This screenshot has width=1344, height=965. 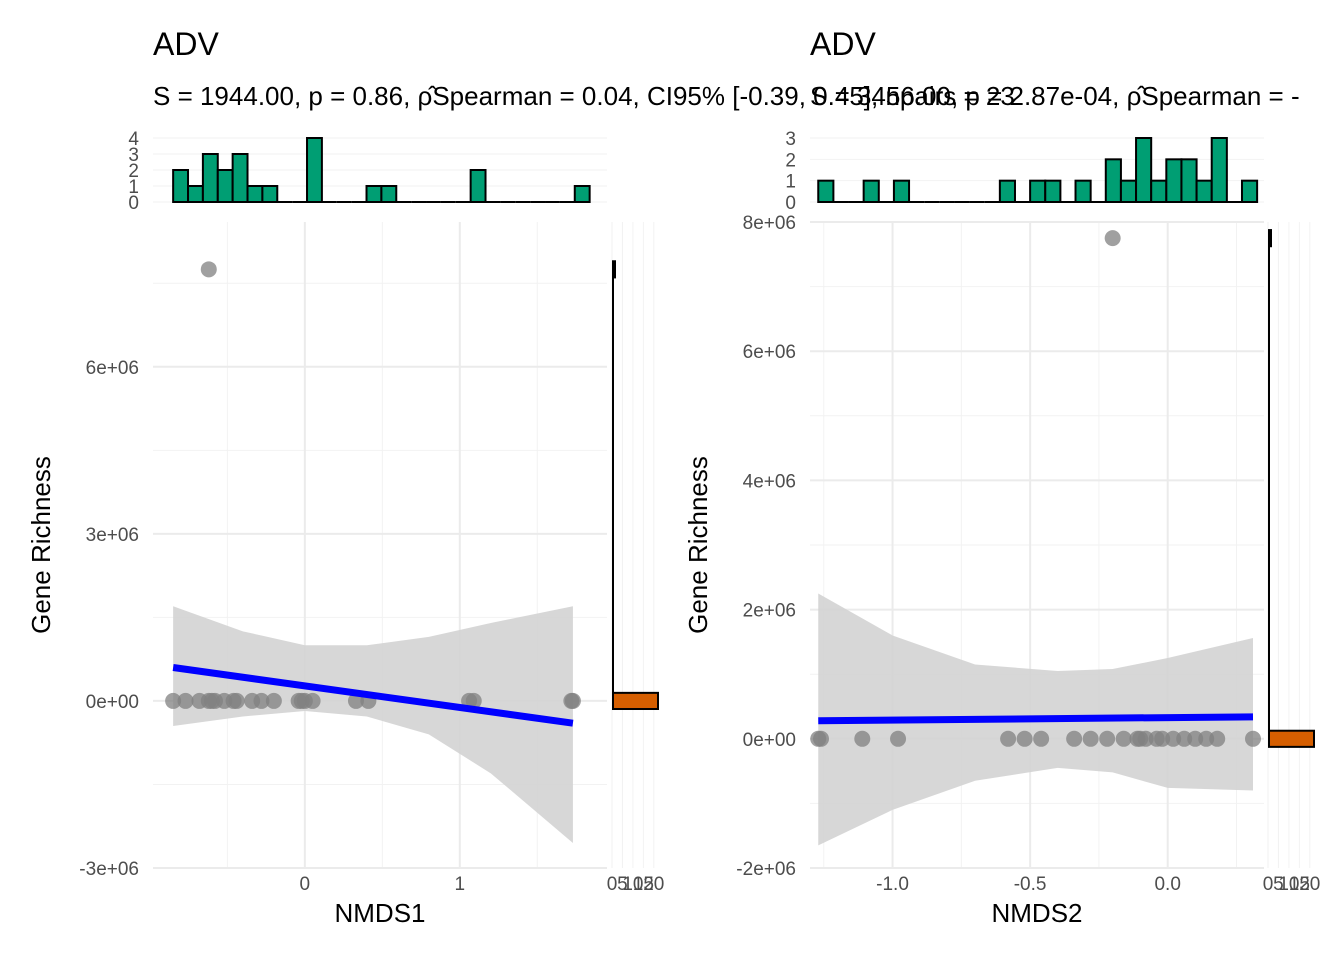 I want to click on y-tick-label: -2e+06, so click(x=766, y=869).